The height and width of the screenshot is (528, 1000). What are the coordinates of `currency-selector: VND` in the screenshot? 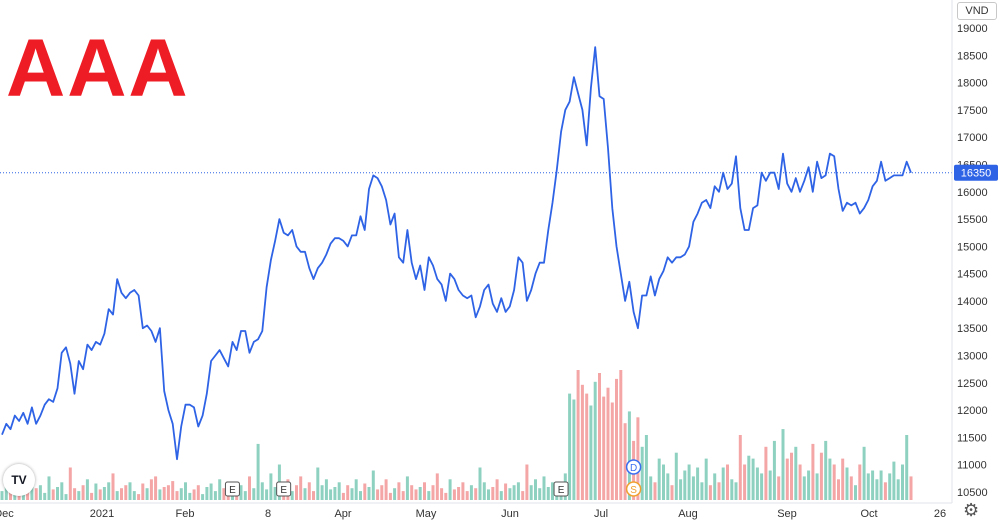 It's located at (977, 11).